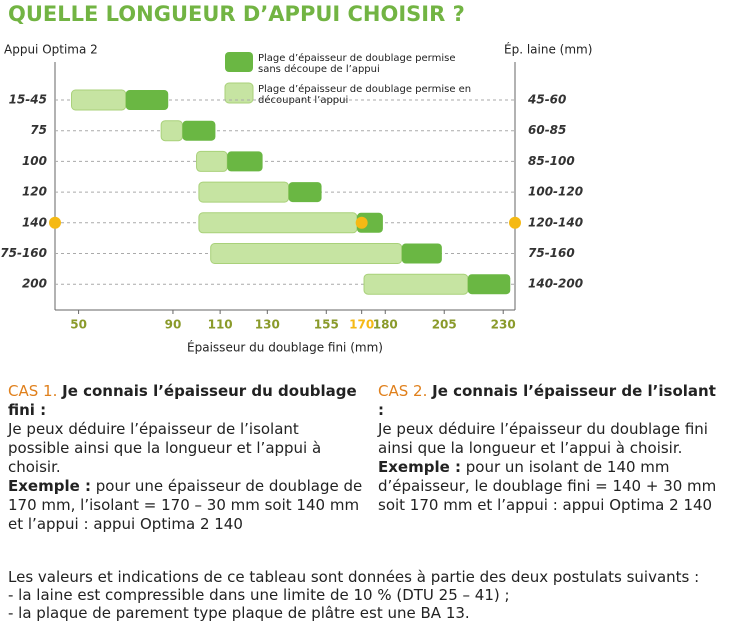 The width and height of the screenshot is (740, 630). Describe the element at coordinates (551, 253) in the screenshot. I see `y2-tick-label: 75-160` at that location.